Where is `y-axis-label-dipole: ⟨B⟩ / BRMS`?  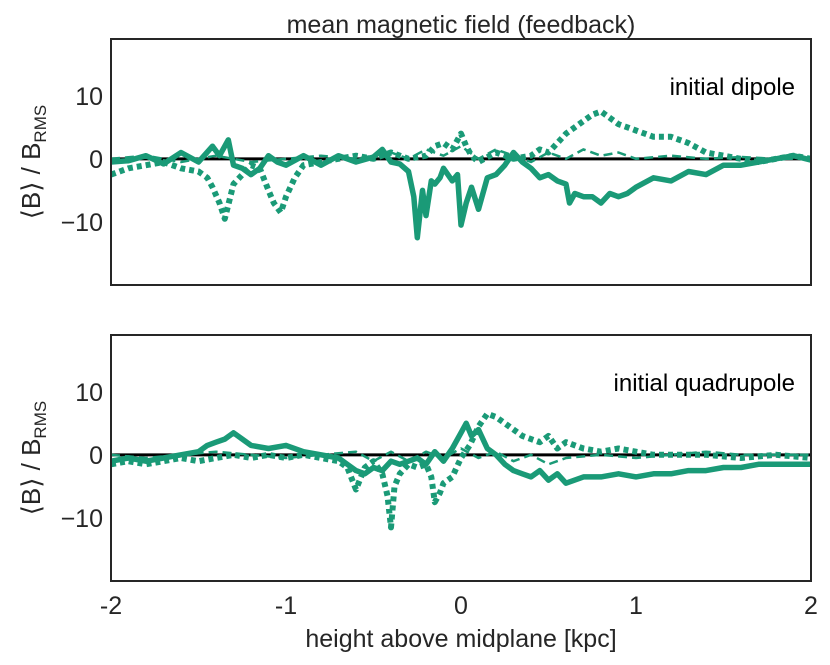
y-axis-label-dipole: ⟨B⟩ / BRMS is located at coordinates (33, 162).